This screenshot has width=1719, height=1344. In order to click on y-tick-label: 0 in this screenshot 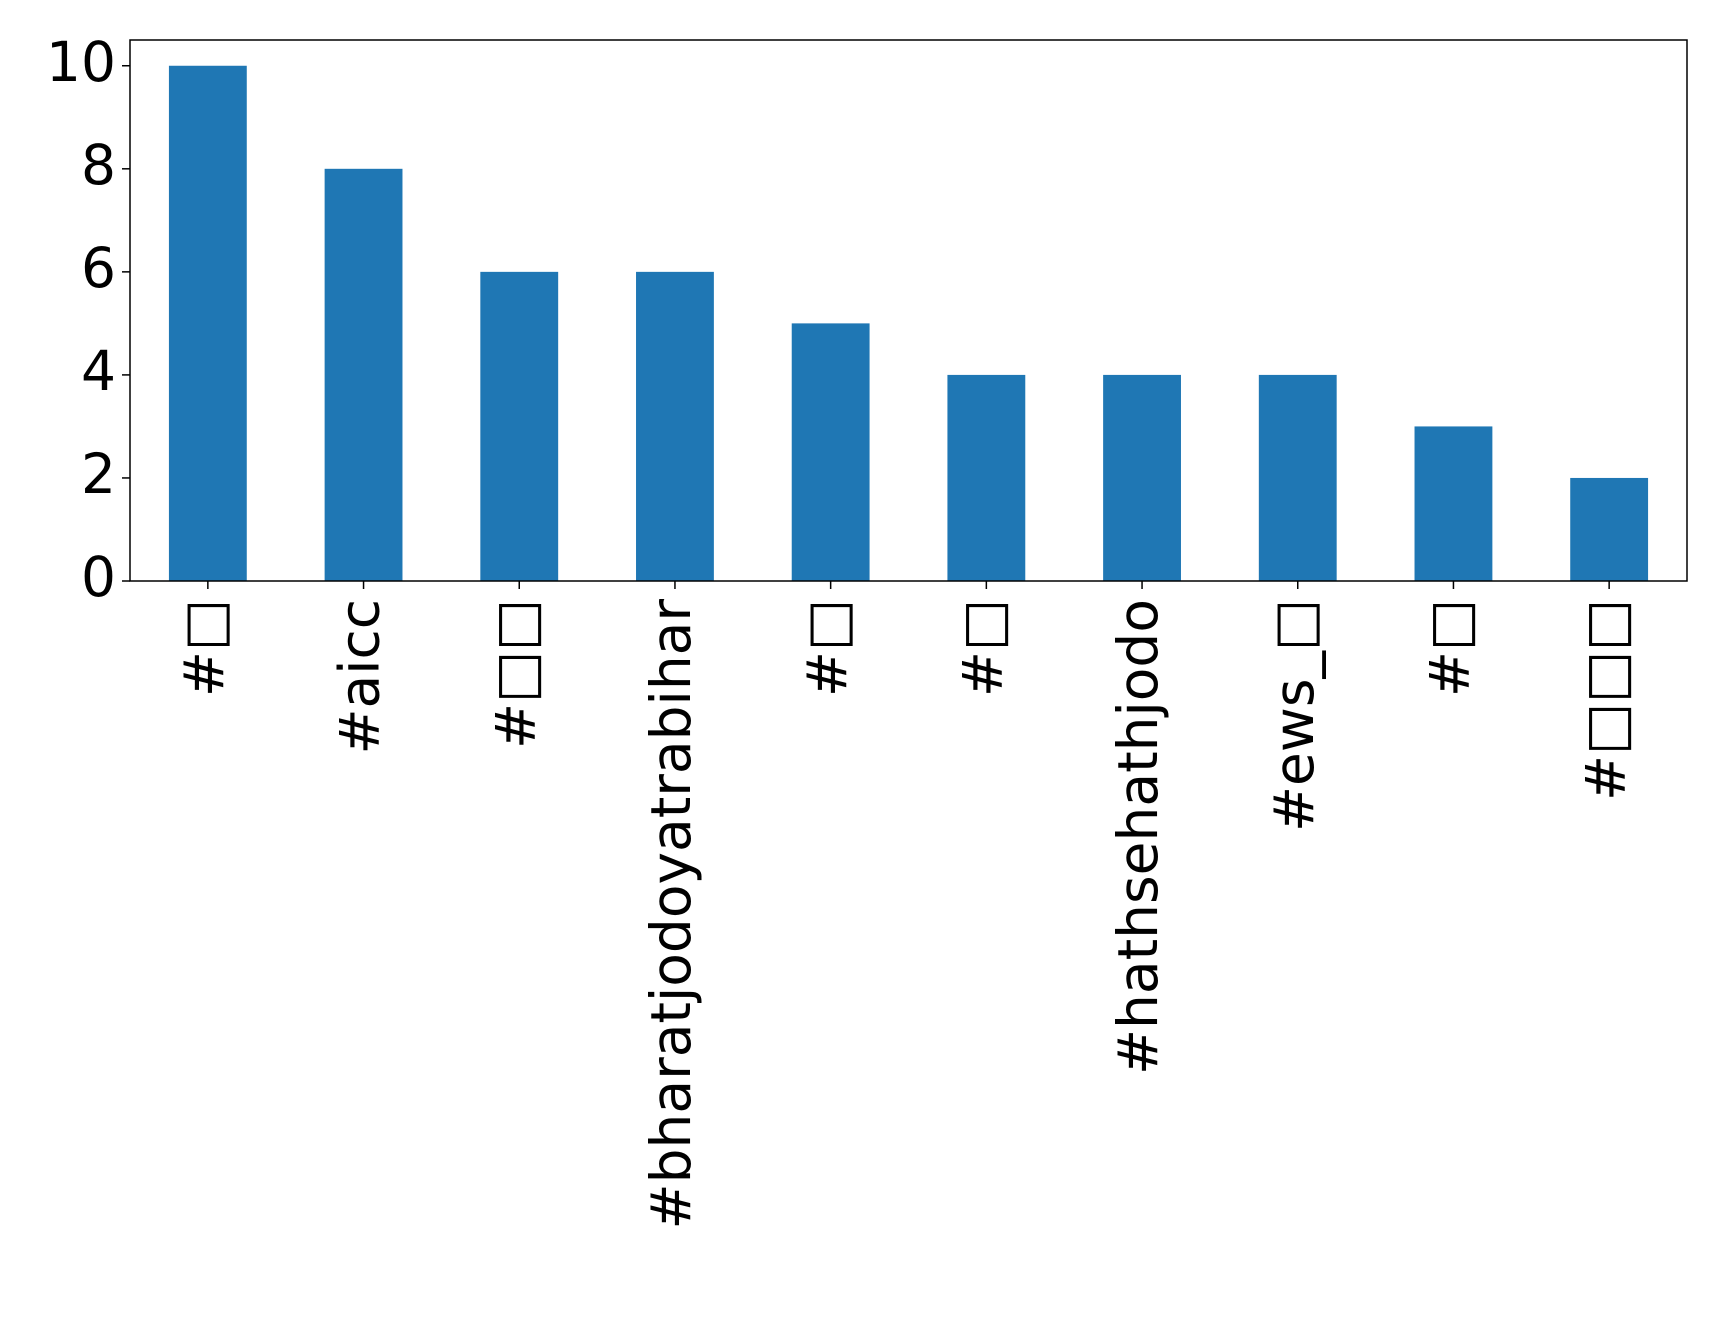, I will do `click(98, 577)`.